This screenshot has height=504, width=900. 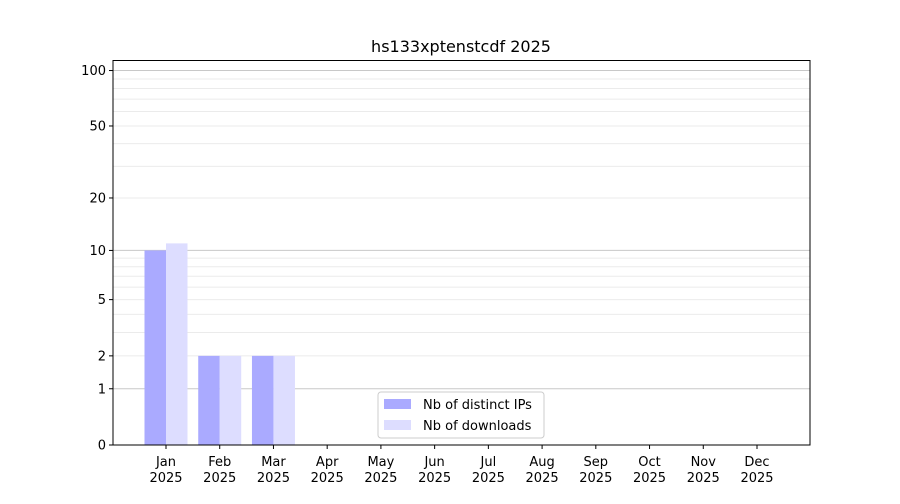 I want to click on x-tick-label: Dec 2025, so click(x=756, y=470).